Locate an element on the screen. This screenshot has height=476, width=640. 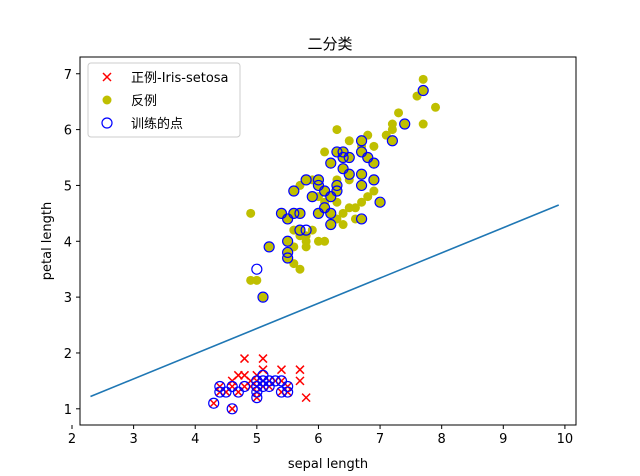
legend-box is located at coordinates (164, 100).